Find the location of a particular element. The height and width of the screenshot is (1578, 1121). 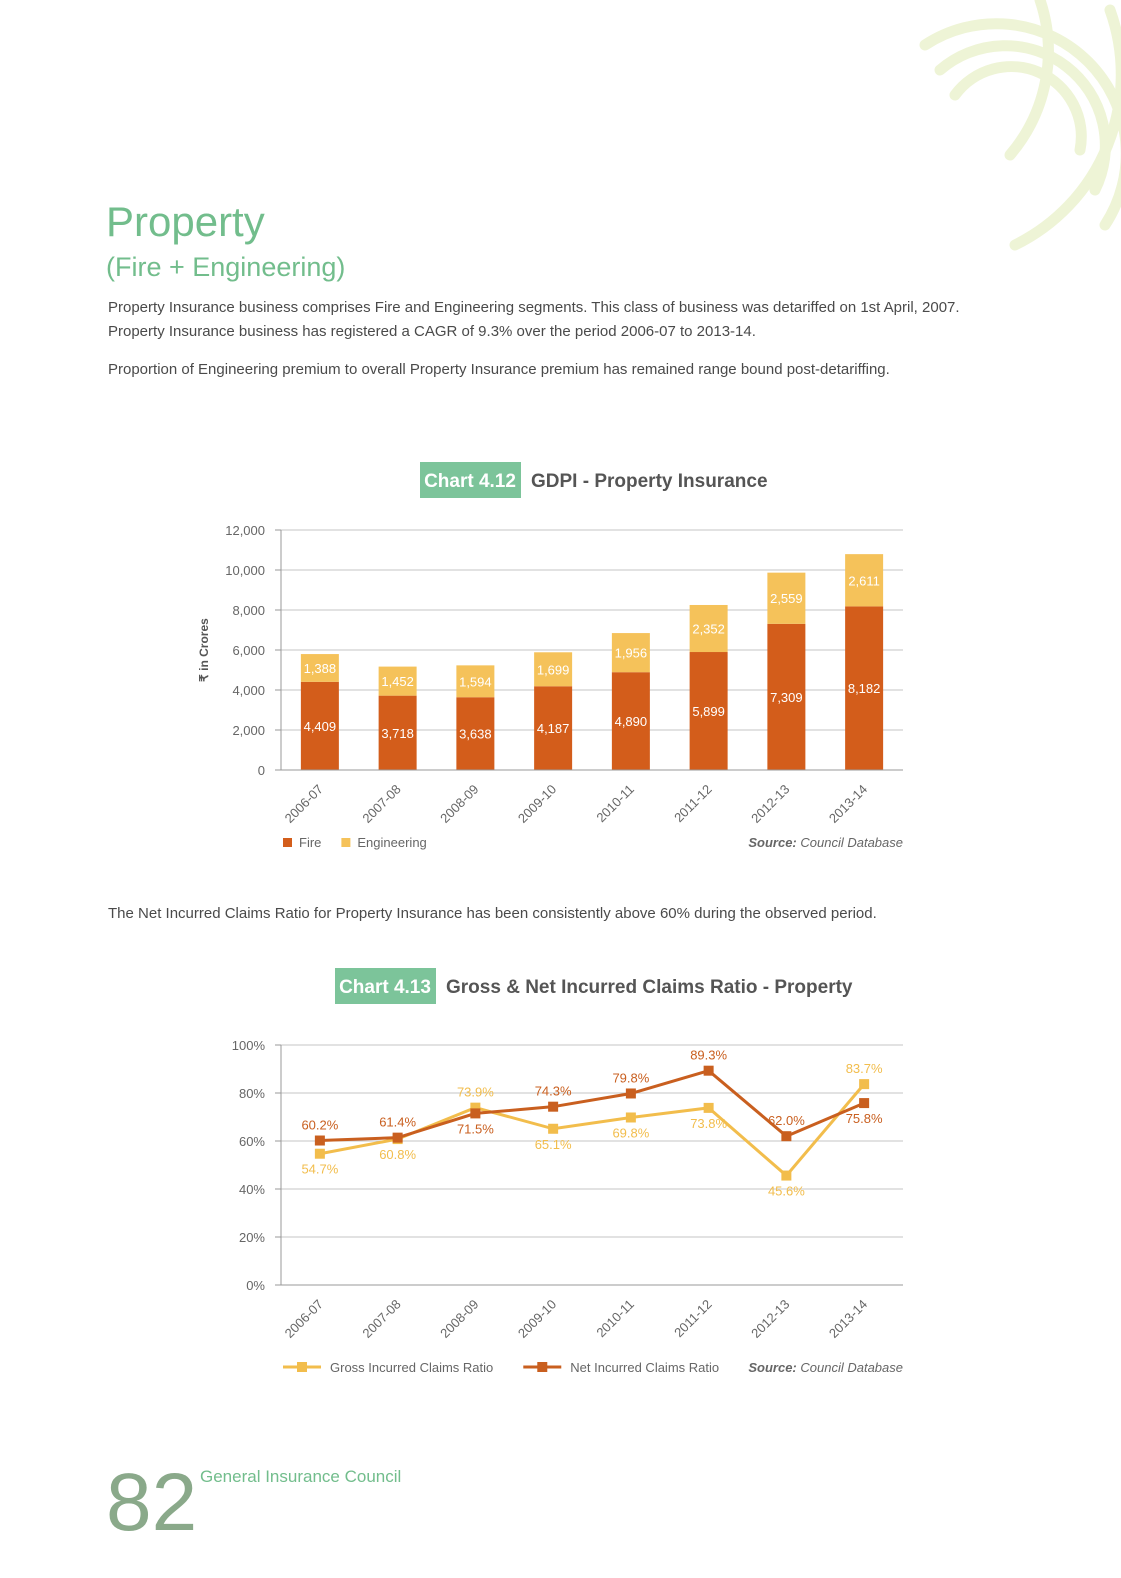

data-label: 2,559 is located at coordinates (786, 598).